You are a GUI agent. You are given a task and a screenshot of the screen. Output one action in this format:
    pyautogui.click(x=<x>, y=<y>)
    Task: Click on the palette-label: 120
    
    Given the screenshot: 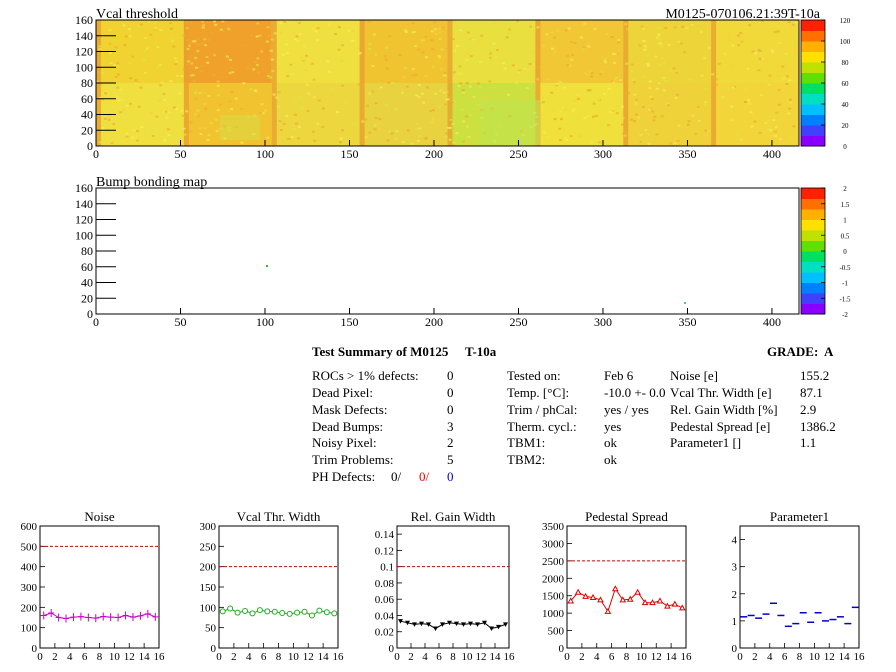 What is the action you would take?
    pyautogui.click(x=845, y=21)
    